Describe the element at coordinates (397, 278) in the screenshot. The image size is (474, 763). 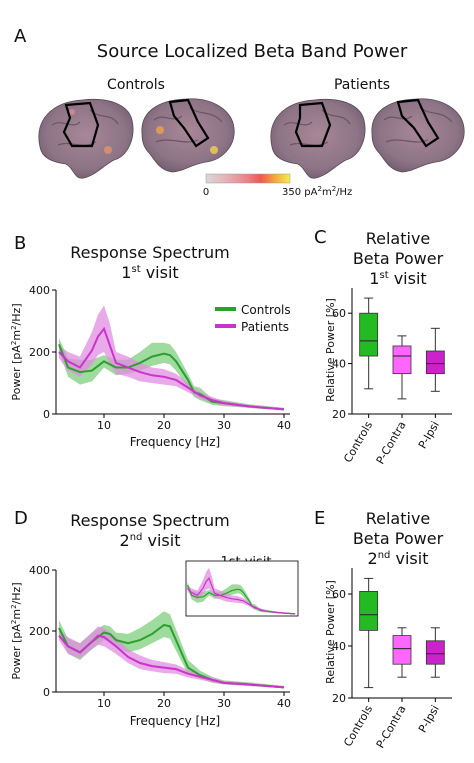
I see `panel-c-title-line3: 1st visit` at that location.